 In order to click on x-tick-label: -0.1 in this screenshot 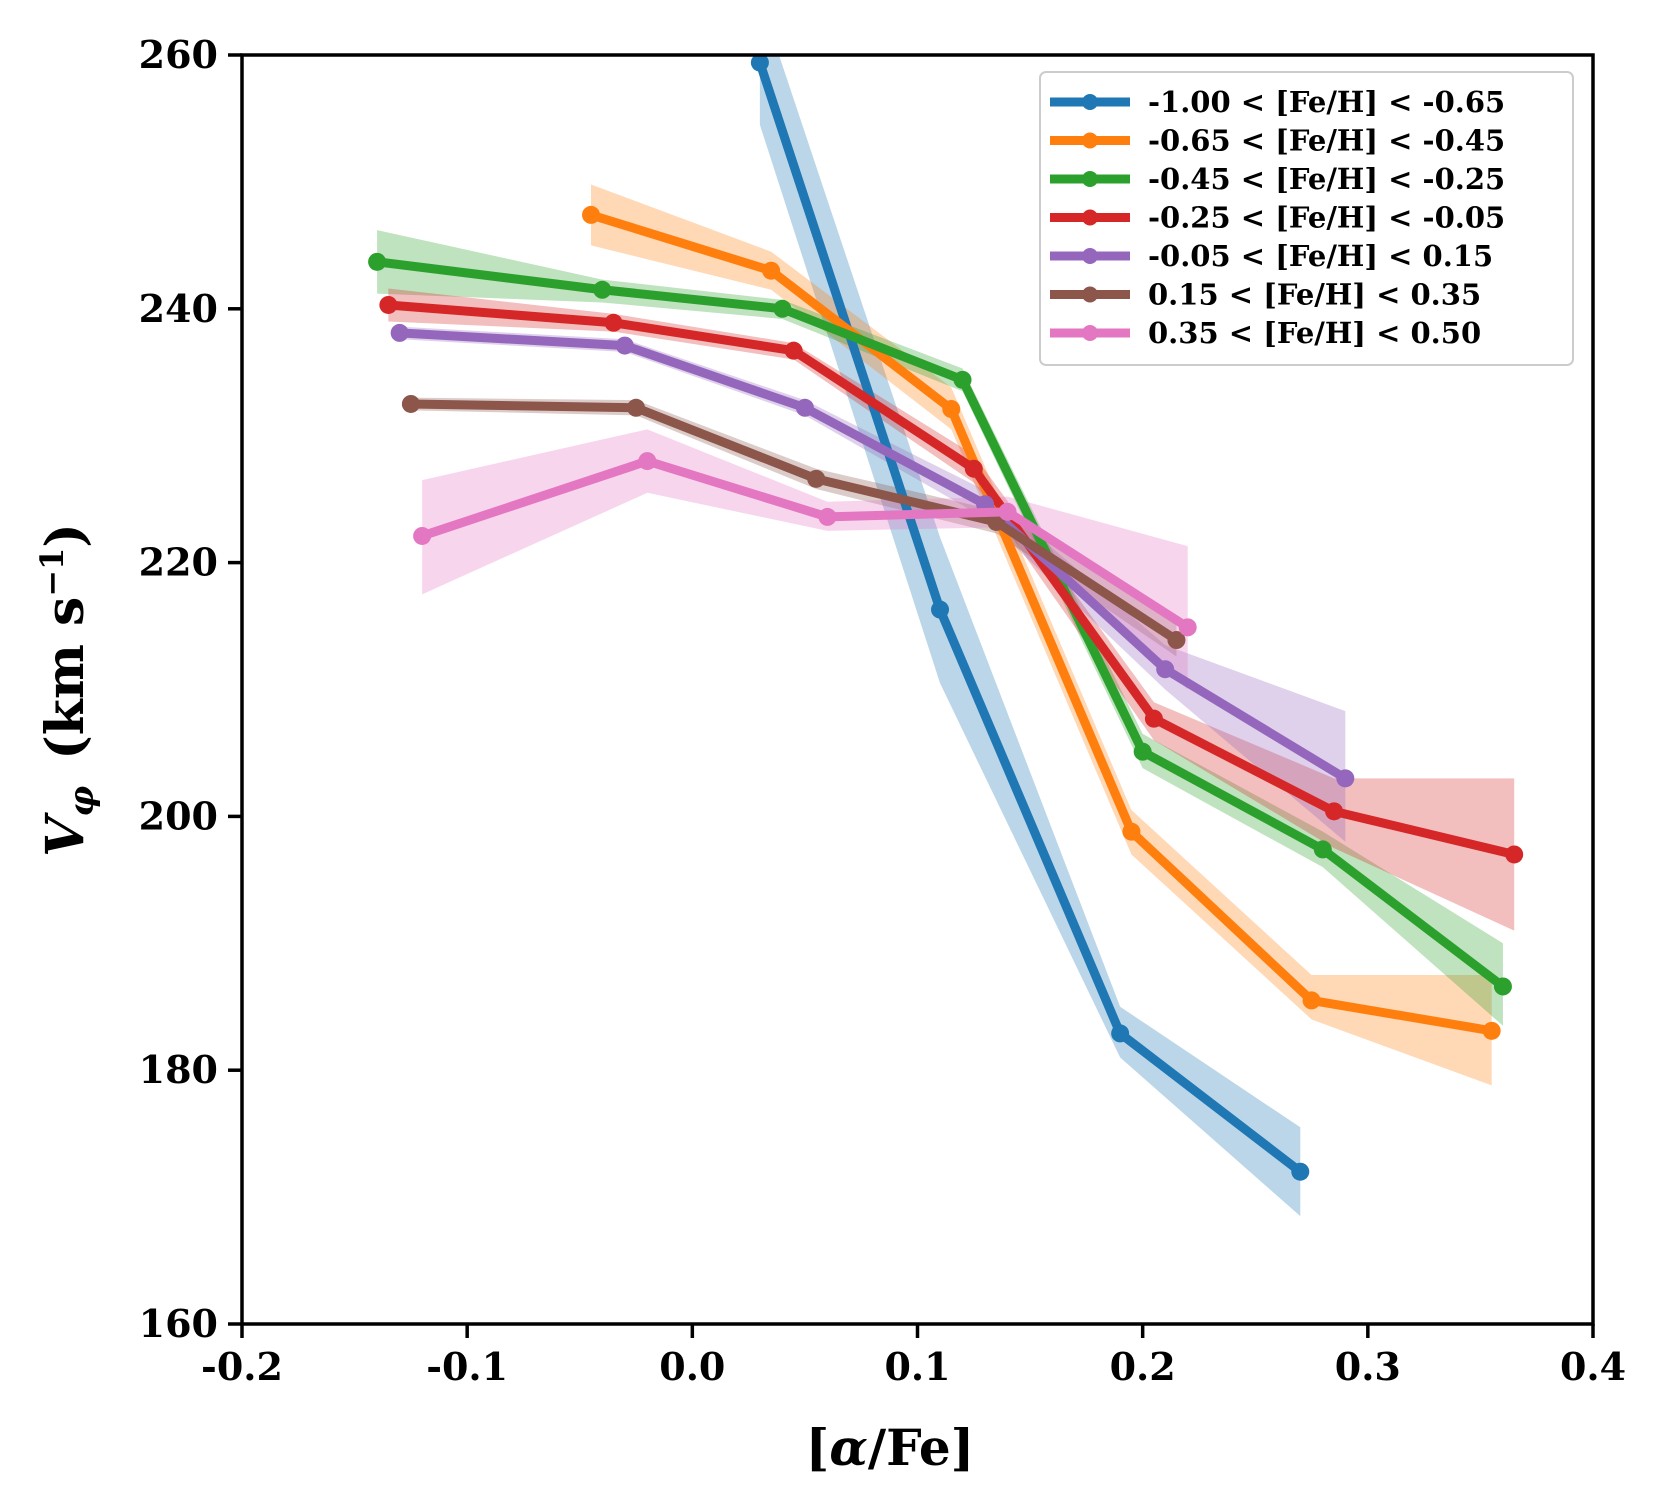, I will do `click(467, 1366)`.